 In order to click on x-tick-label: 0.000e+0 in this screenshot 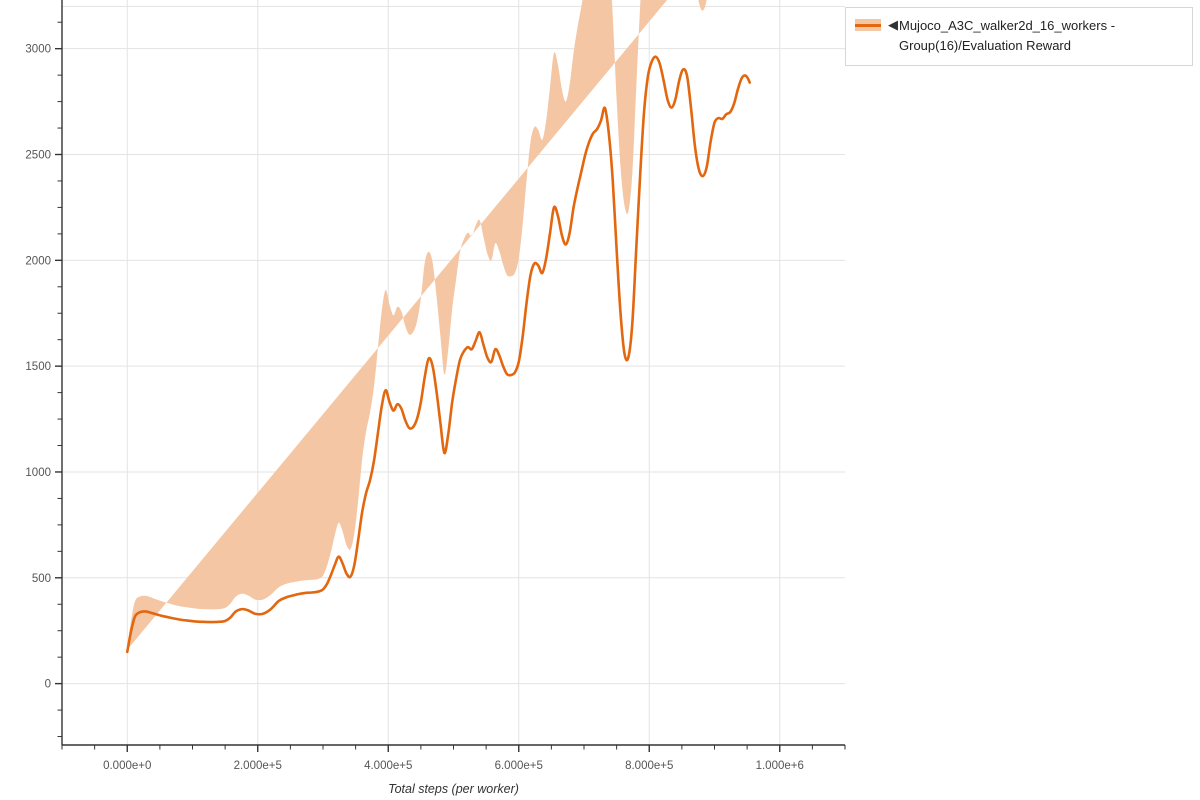, I will do `click(127, 766)`.